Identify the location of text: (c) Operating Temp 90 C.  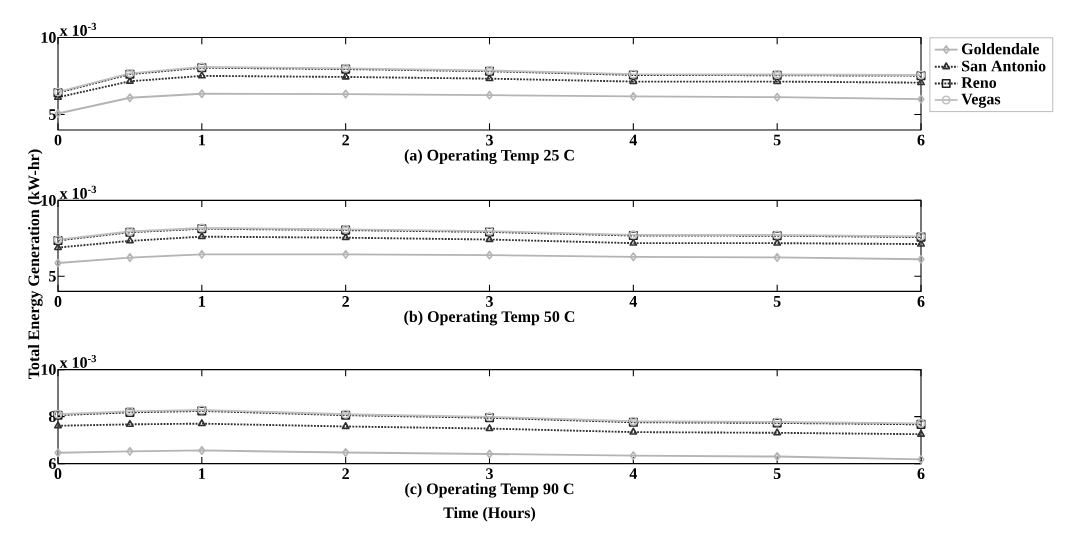
(489, 490).